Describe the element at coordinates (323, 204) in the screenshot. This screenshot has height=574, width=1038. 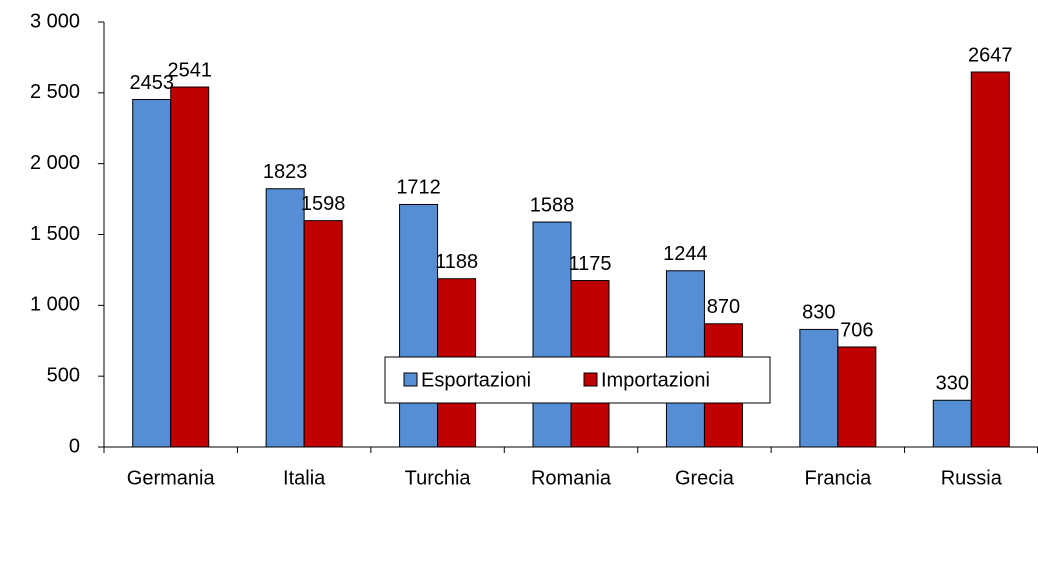
I see `data-label: 1598` at that location.